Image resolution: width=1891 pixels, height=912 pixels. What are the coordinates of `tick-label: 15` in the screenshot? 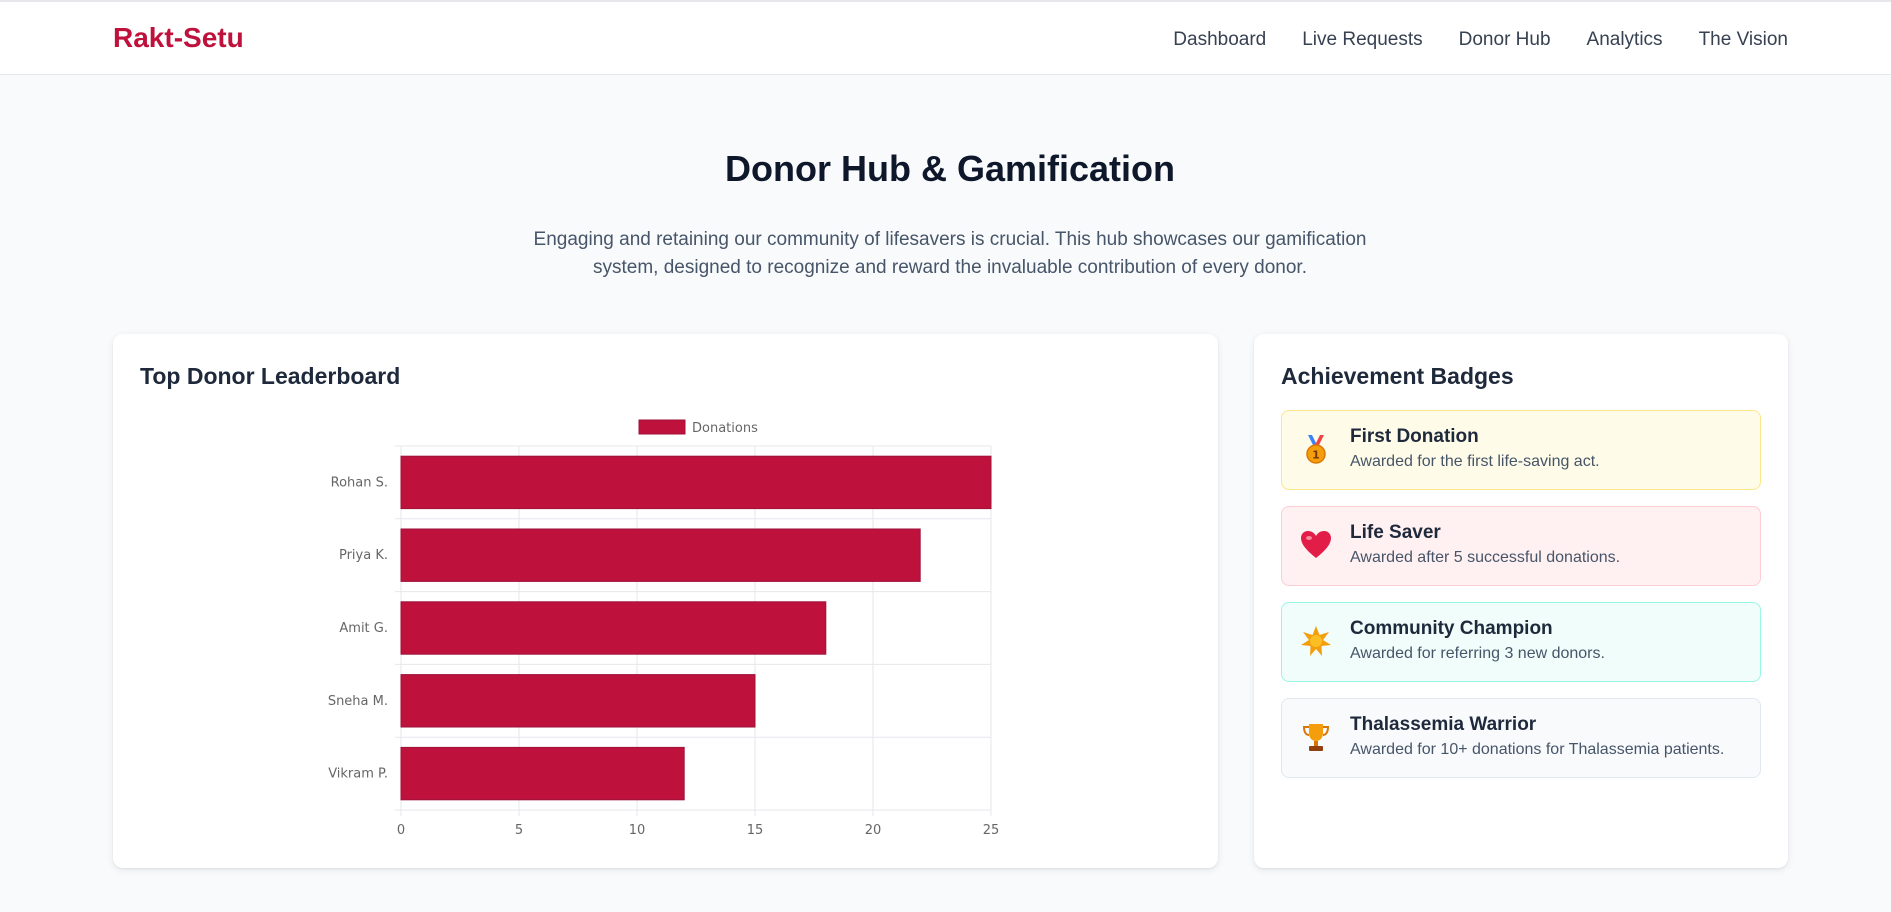 It's located at (755, 830).